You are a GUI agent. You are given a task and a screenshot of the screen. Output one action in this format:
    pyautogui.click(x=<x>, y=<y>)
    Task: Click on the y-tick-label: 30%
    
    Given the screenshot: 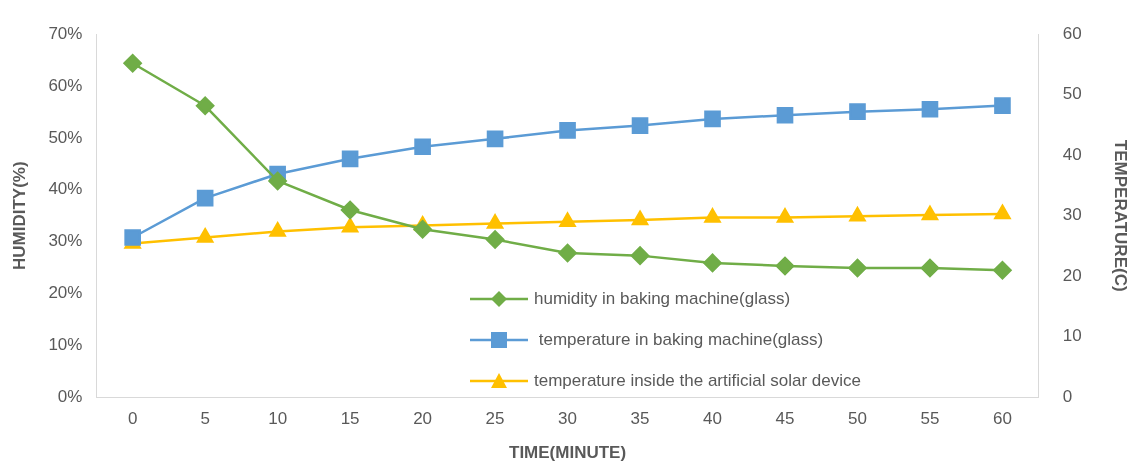 What is the action you would take?
    pyautogui.click(x=65, y=241)
    